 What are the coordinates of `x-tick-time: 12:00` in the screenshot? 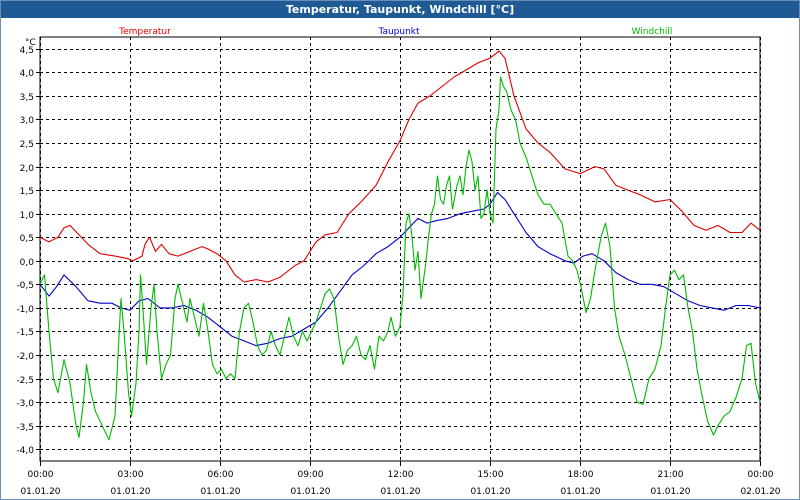 It's located at (401, 475).